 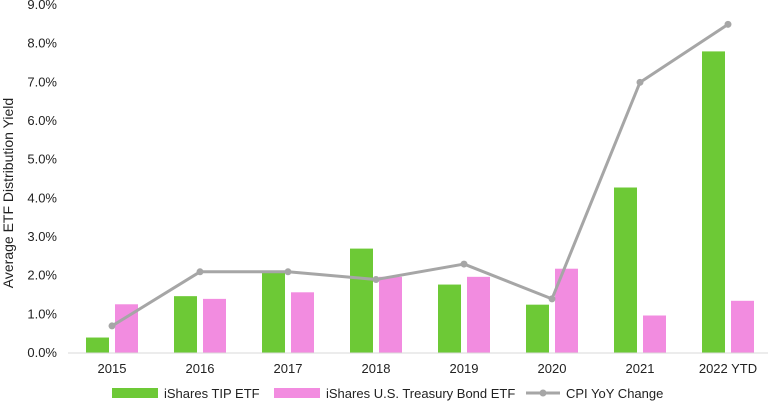 I want to click on bar-treasury-2016, so click(x=214, y=325).